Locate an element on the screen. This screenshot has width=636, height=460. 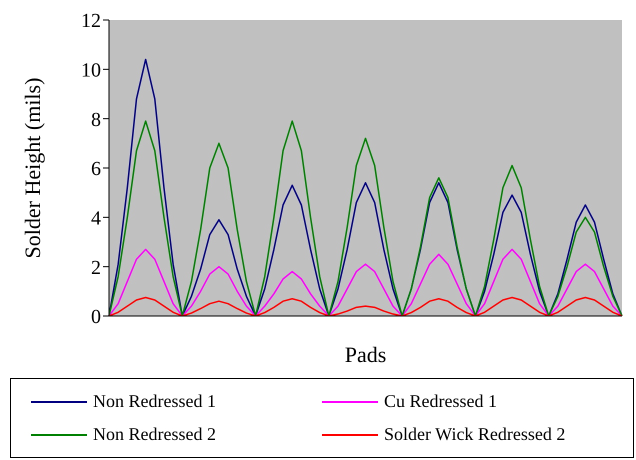
legend-label: Non Redressed 1 is located at coordinates (154, 401).